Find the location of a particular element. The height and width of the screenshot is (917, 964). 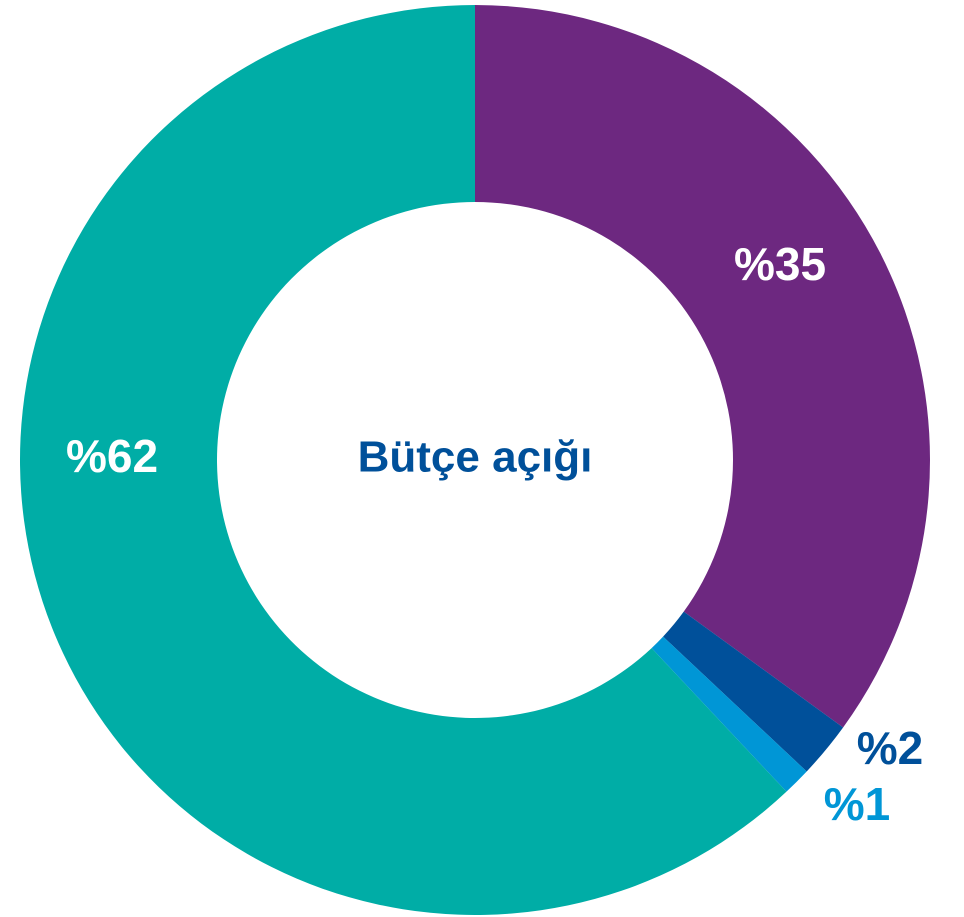

value-label: %1 is located at coordinates (857, 804).